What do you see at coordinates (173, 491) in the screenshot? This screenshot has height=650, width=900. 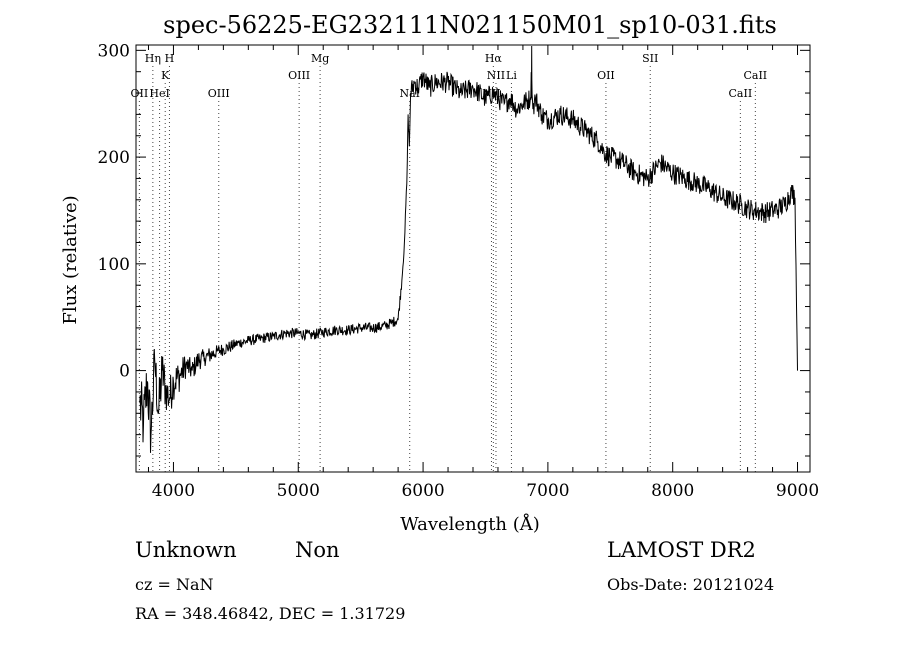 I see `x-tick-label: 4000` at bounding box center [173, 491].